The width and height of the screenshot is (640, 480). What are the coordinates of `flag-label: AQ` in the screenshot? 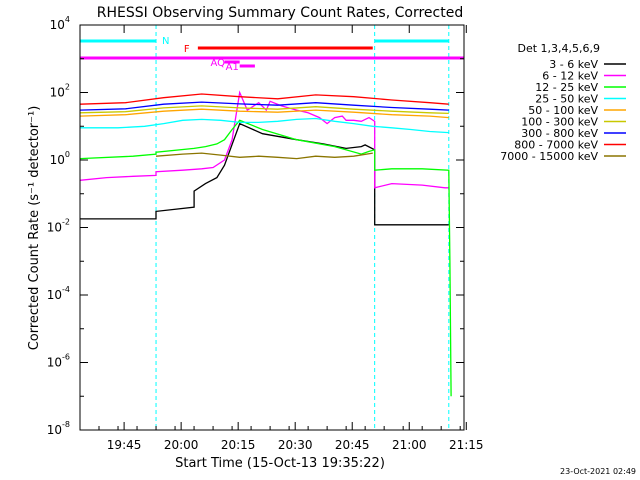 It's located at (217, 63).